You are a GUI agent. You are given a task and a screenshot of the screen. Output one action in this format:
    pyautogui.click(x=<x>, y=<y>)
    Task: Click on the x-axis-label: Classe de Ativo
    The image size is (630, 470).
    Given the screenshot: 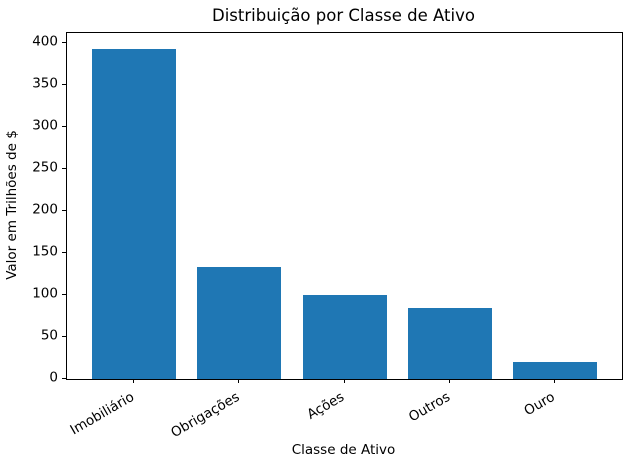 What is the action you would take?
    pyautogui.click(x=343, y=450)
    